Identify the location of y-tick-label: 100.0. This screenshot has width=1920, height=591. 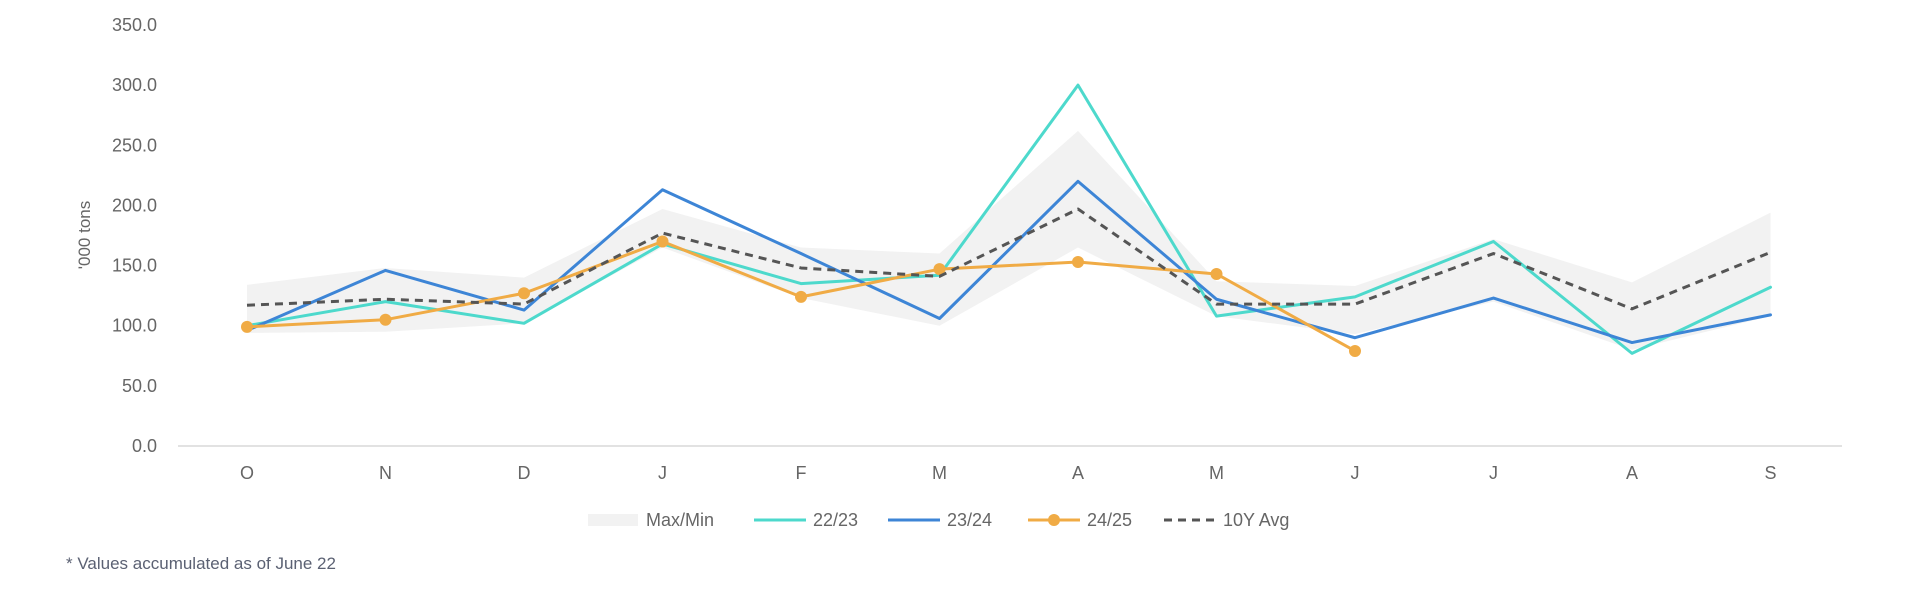
(134, 326).